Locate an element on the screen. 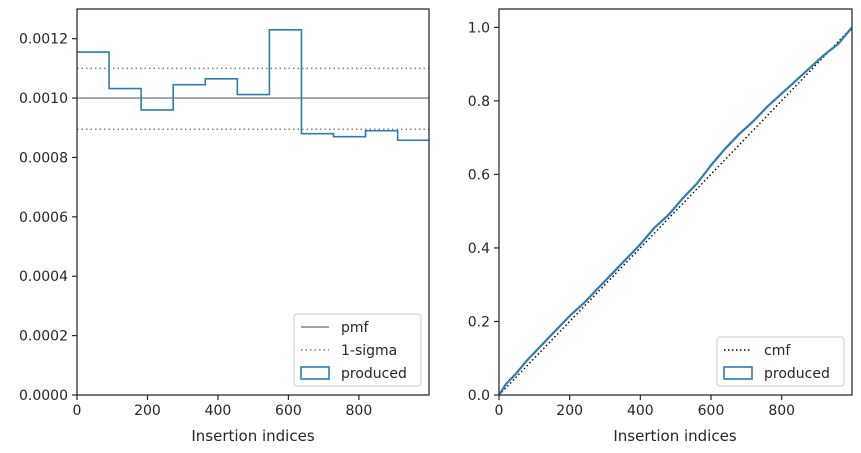 The height and width of the screenshot is (453, 861). y-tick-label: 0.2 is located at coordinates (479, 322).